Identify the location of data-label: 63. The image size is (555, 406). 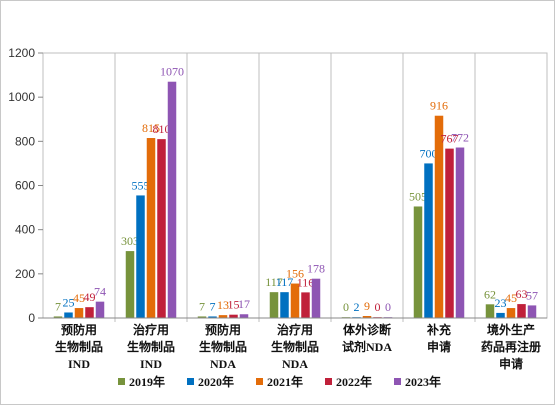
(522, 294).